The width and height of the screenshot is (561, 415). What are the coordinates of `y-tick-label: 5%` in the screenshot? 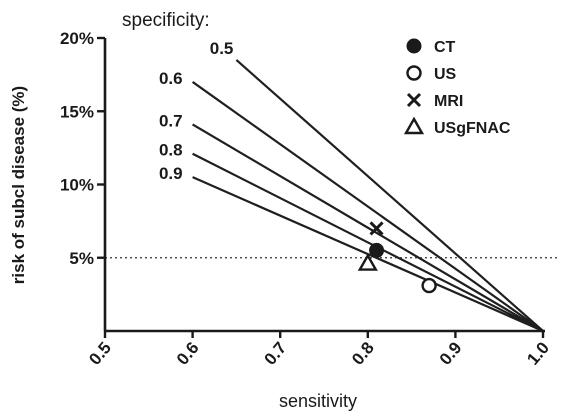 It's located at (81, 258).